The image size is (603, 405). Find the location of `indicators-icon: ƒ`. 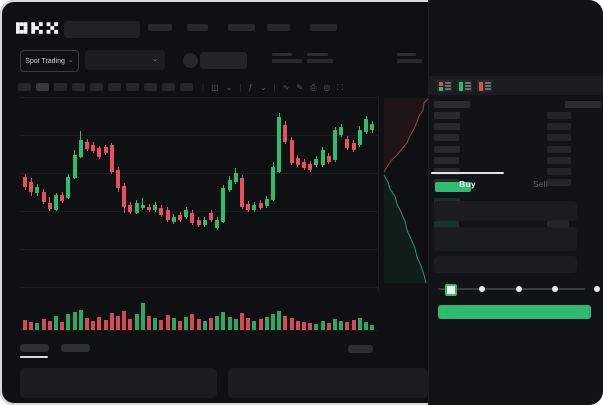

indicators-icon: ƒ is located at coordinates (250, 87).